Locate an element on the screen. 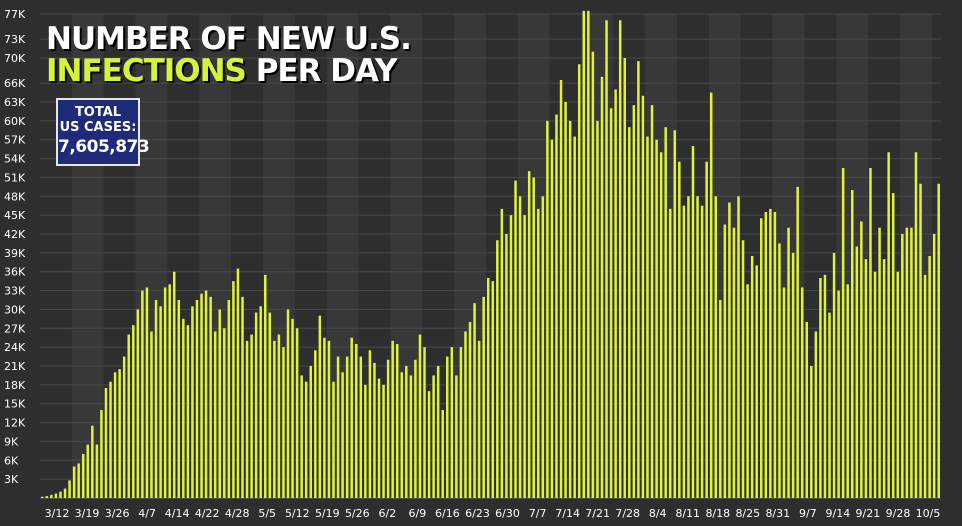 This screenshot has width=962, height=526. x-tick-label: 3/12 is located at coordinates (57, 513).